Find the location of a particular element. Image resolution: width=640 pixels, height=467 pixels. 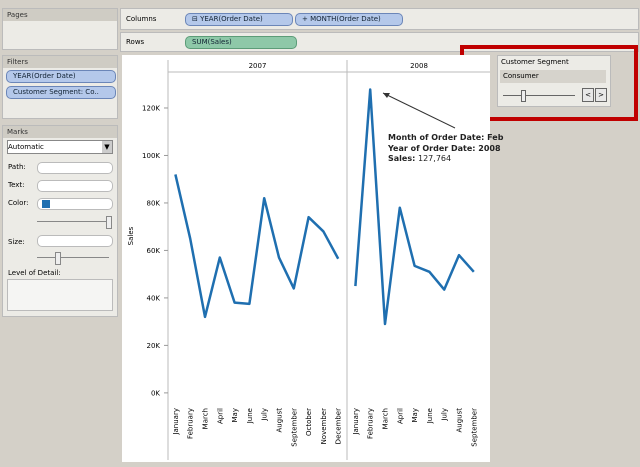

color-label: Color: is located at coordinates (18, 203).